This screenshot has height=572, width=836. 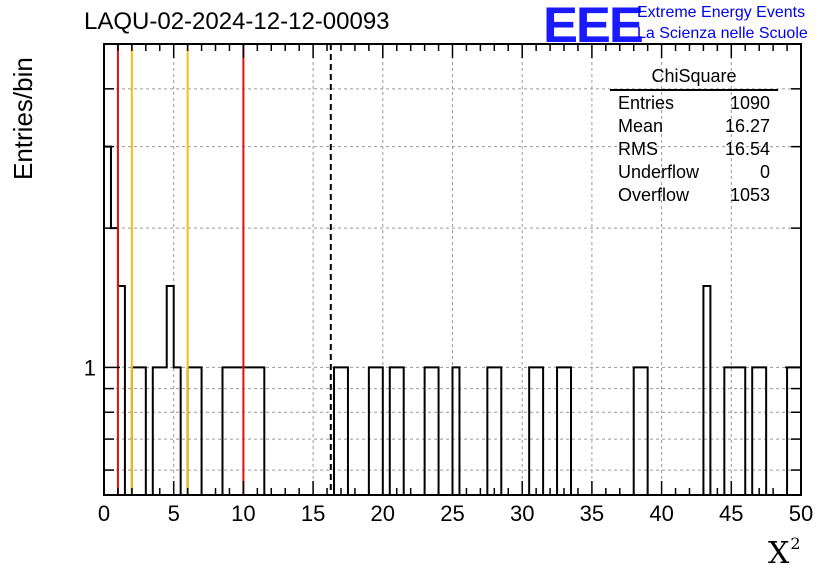 I want to click on stat-value: 0, so click(x=764, y=172).